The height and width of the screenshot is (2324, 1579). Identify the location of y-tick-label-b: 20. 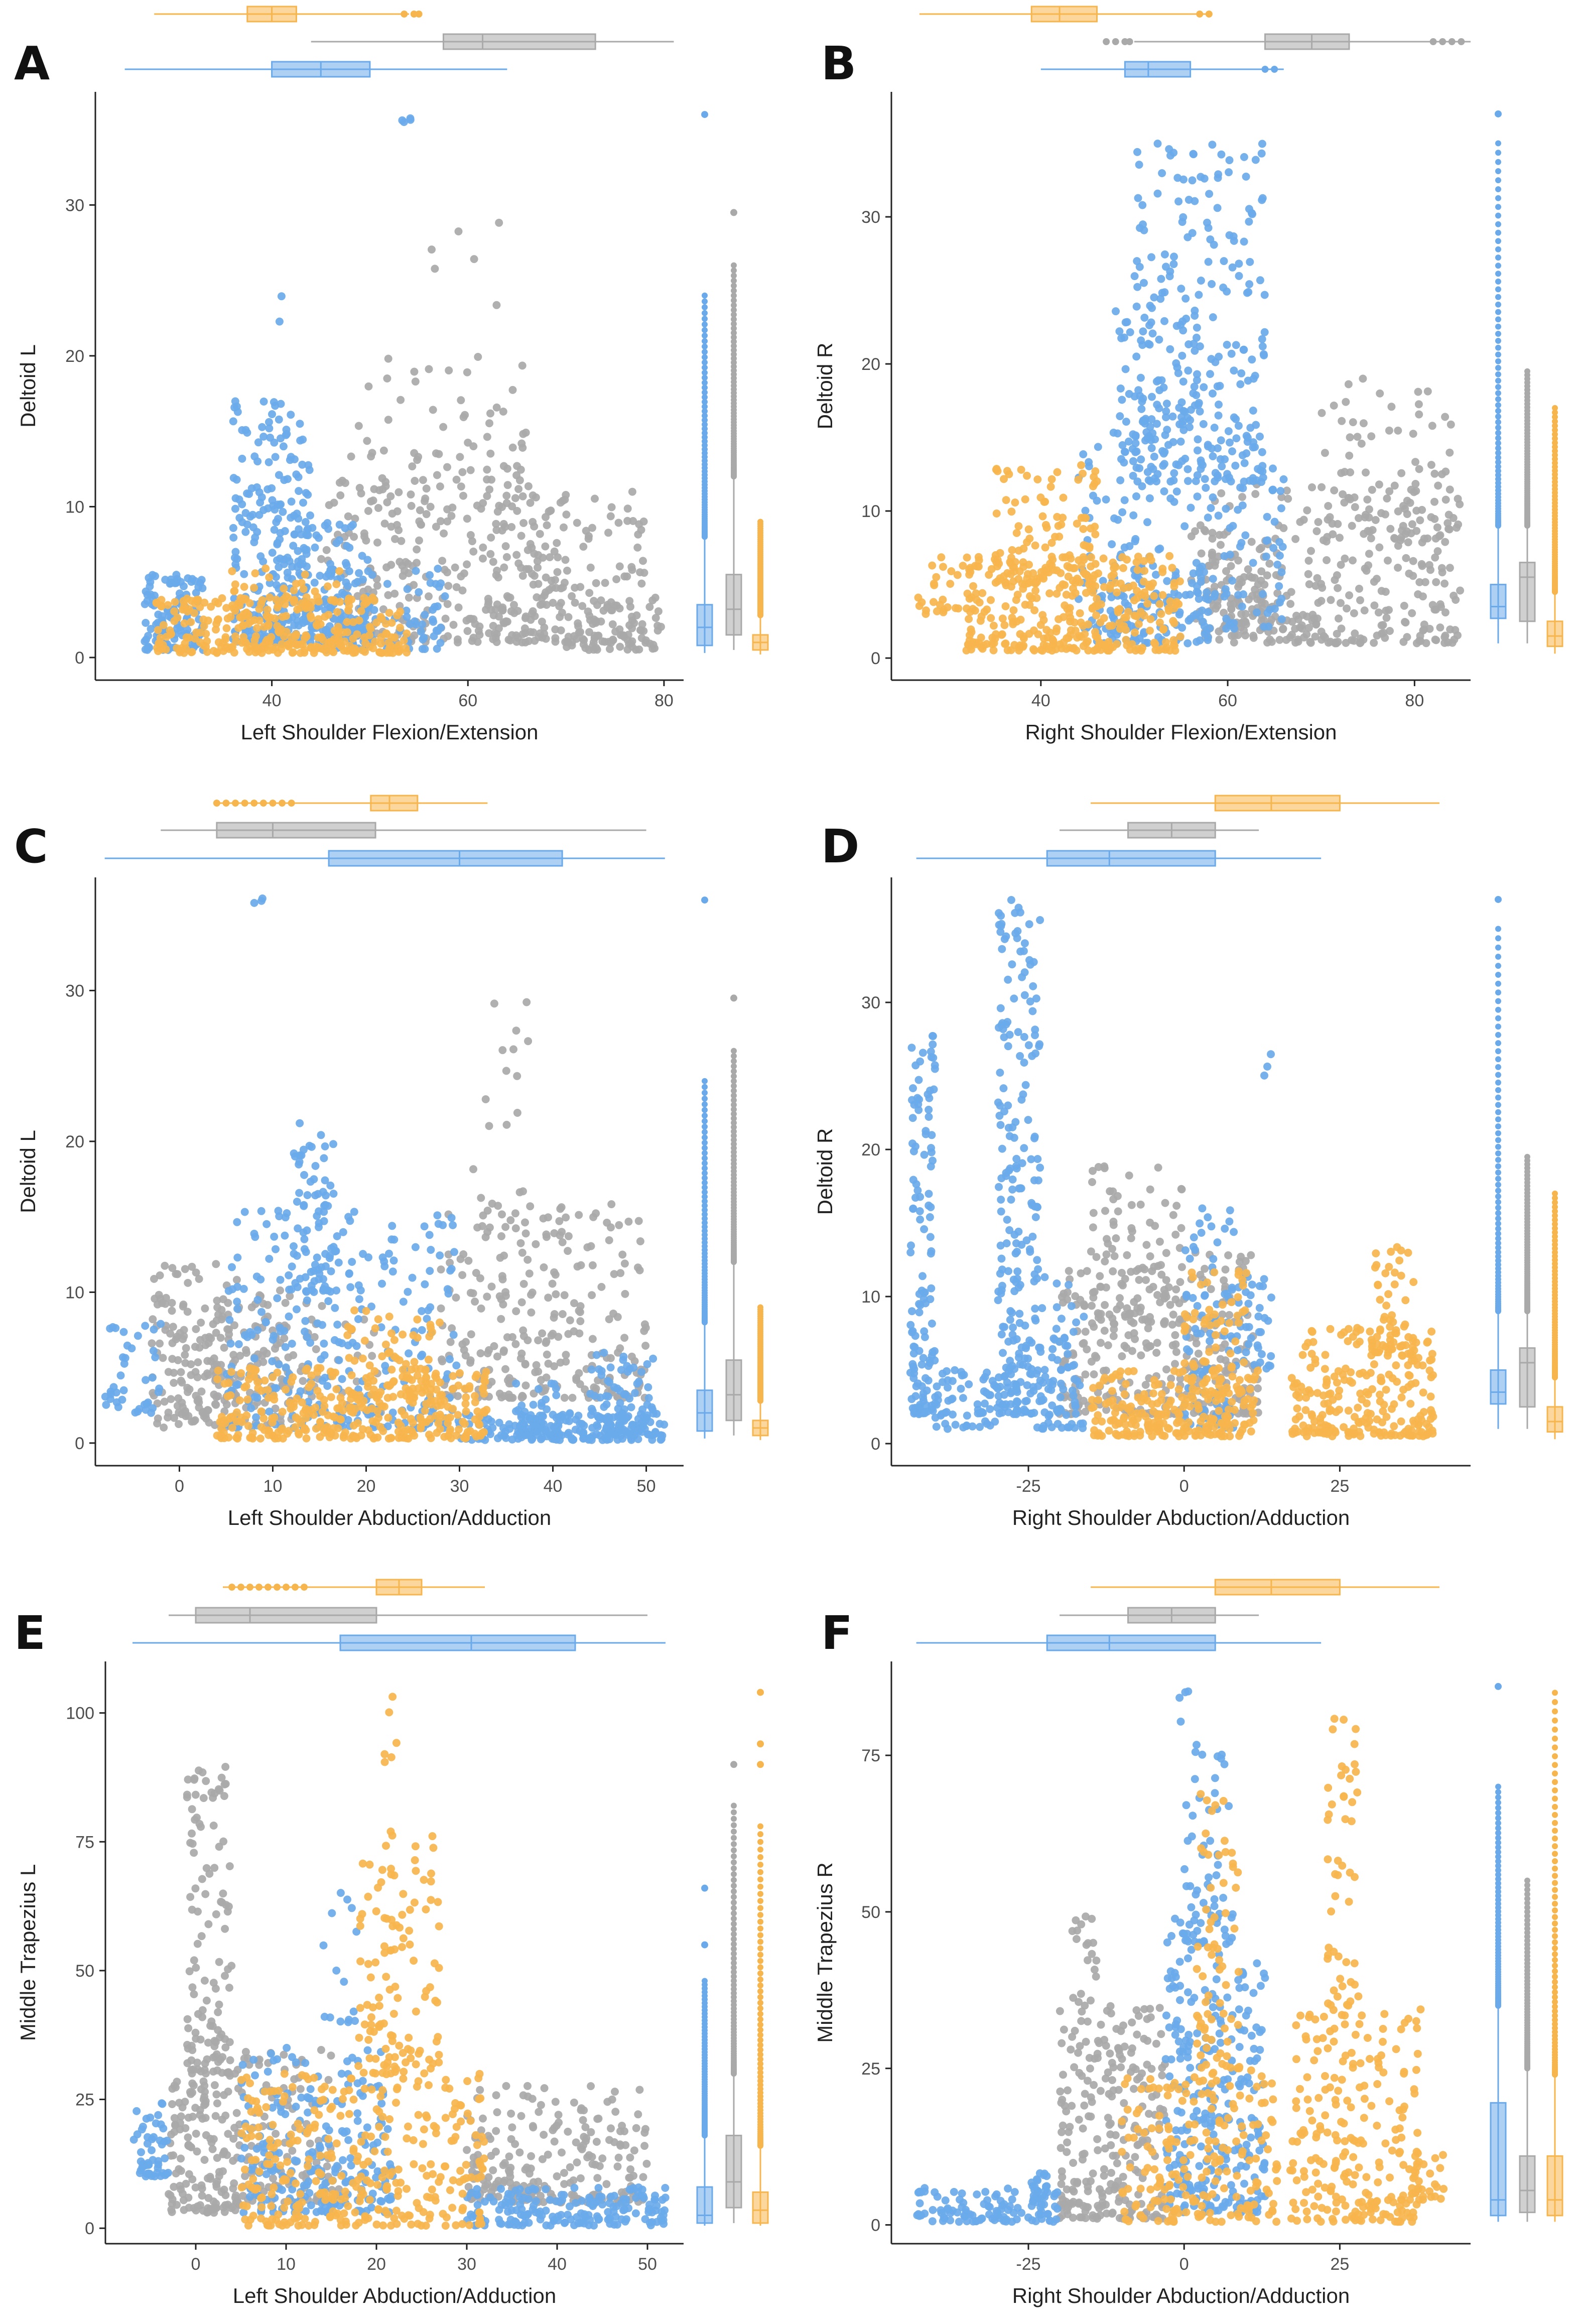
(871, 364).